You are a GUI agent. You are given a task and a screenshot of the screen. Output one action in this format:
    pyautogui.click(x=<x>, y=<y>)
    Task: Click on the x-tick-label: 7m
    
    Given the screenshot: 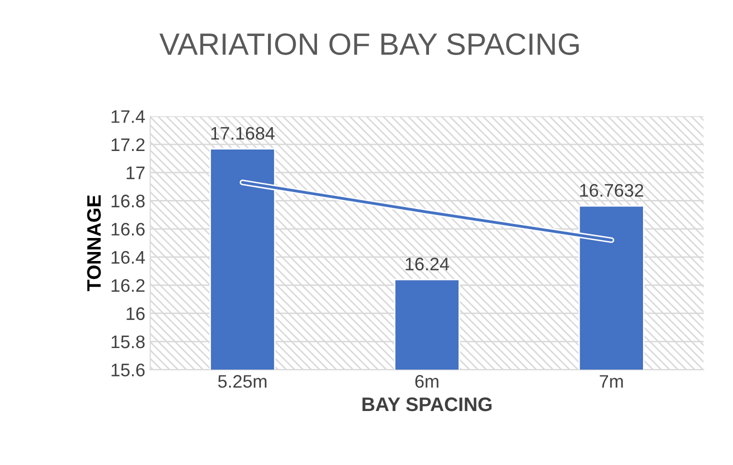 What is the action you would take?
    pyautogui.click(x=611, y=381)
    